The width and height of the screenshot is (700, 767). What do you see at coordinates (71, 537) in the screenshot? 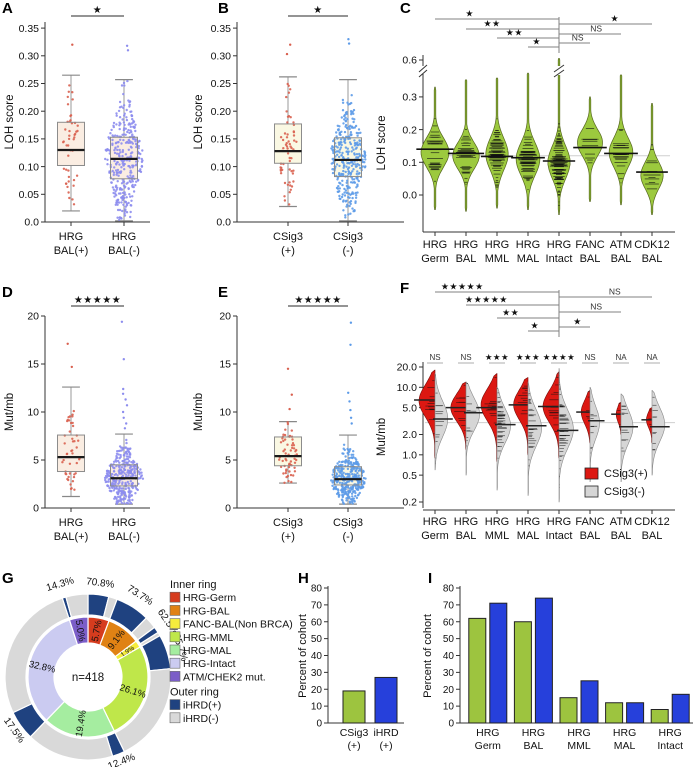
I see `svg-text: BAL(+)` at bounding box center [71, 537].